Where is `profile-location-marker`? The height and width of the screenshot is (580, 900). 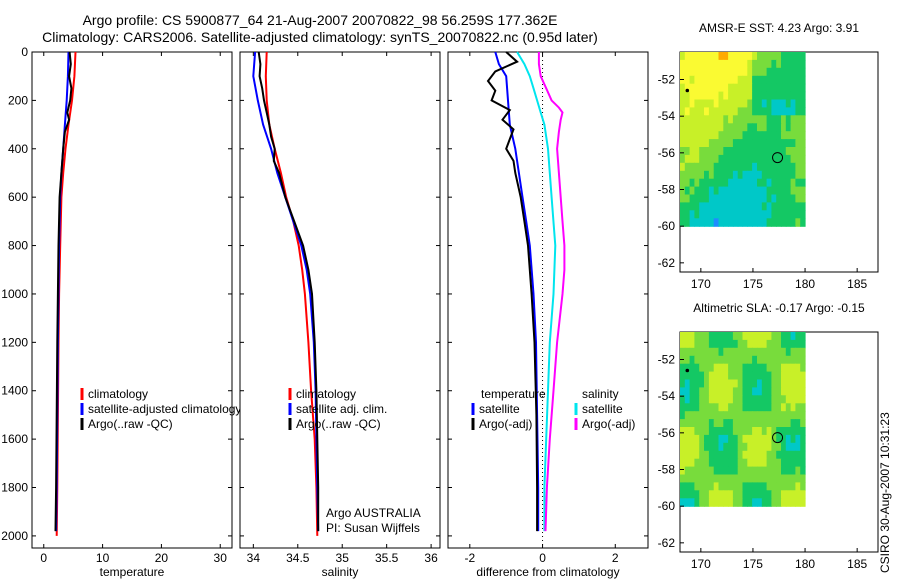 profile-location-marker is located at coordinates (778, 158).